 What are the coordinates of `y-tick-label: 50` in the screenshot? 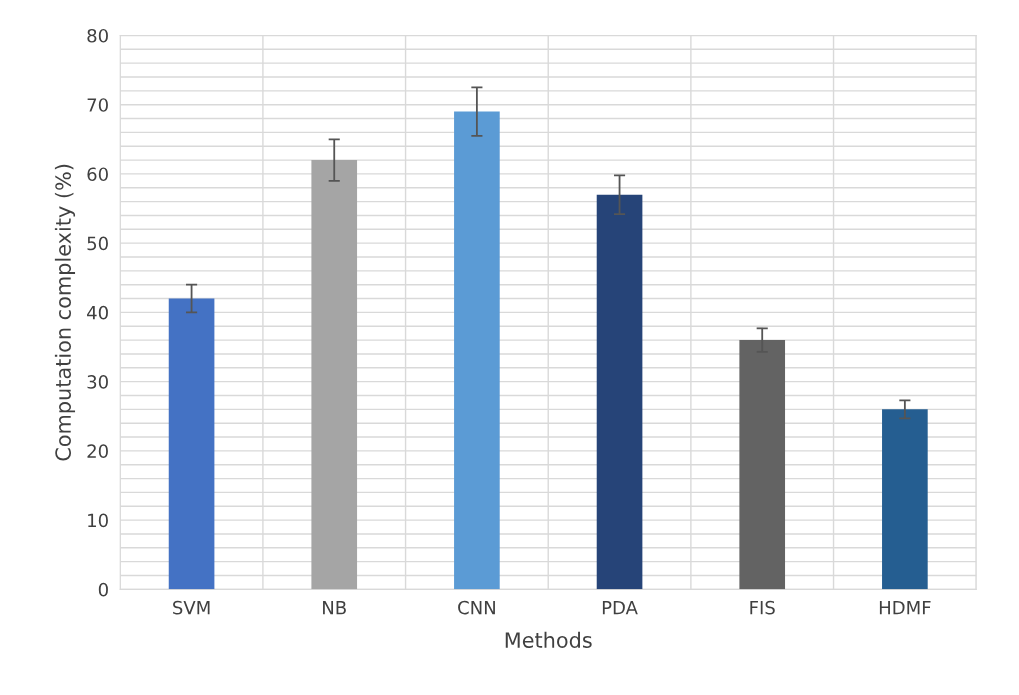 It's located at (97, 243).